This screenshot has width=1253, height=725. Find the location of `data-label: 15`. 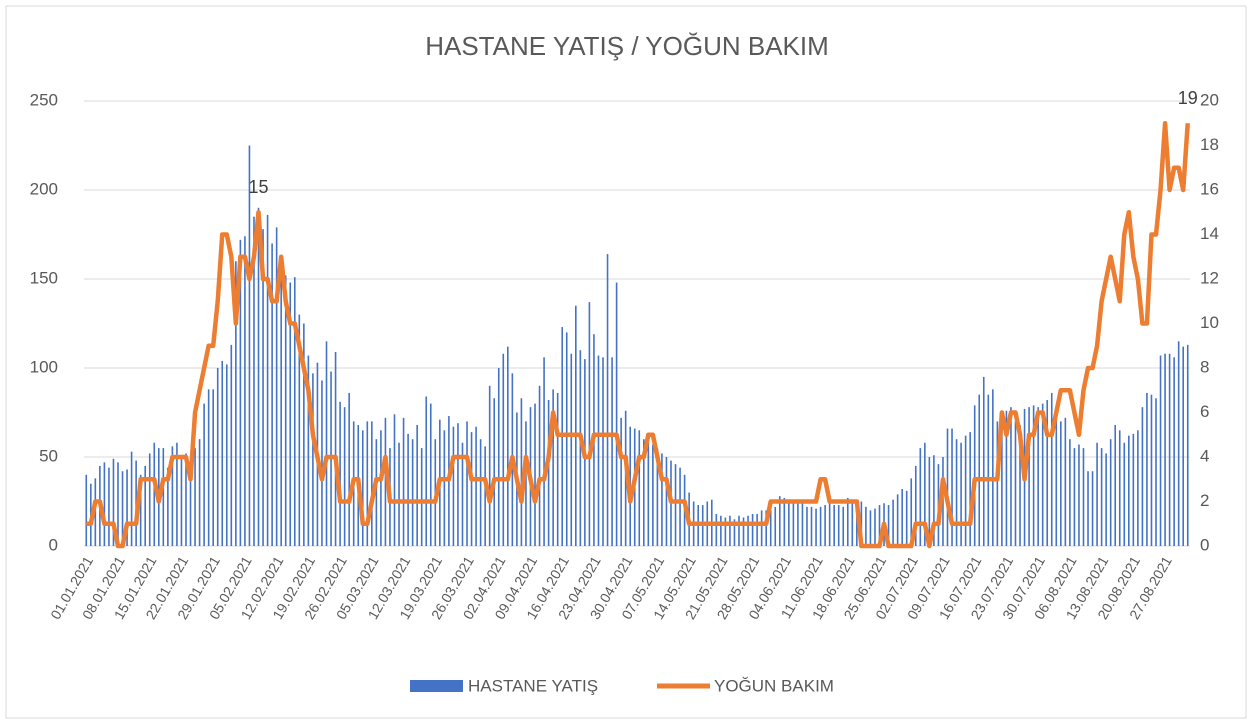

data-label: 15 is located at coordinates (258, 187).